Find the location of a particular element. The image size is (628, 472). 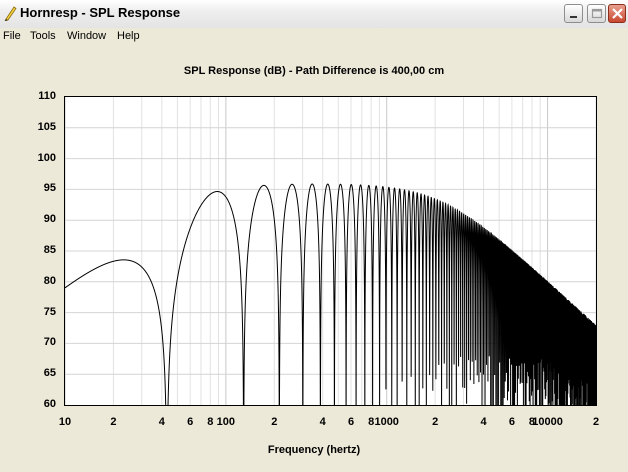

menu-bar: File Tools Window Help is located at coordinates (314, 37).